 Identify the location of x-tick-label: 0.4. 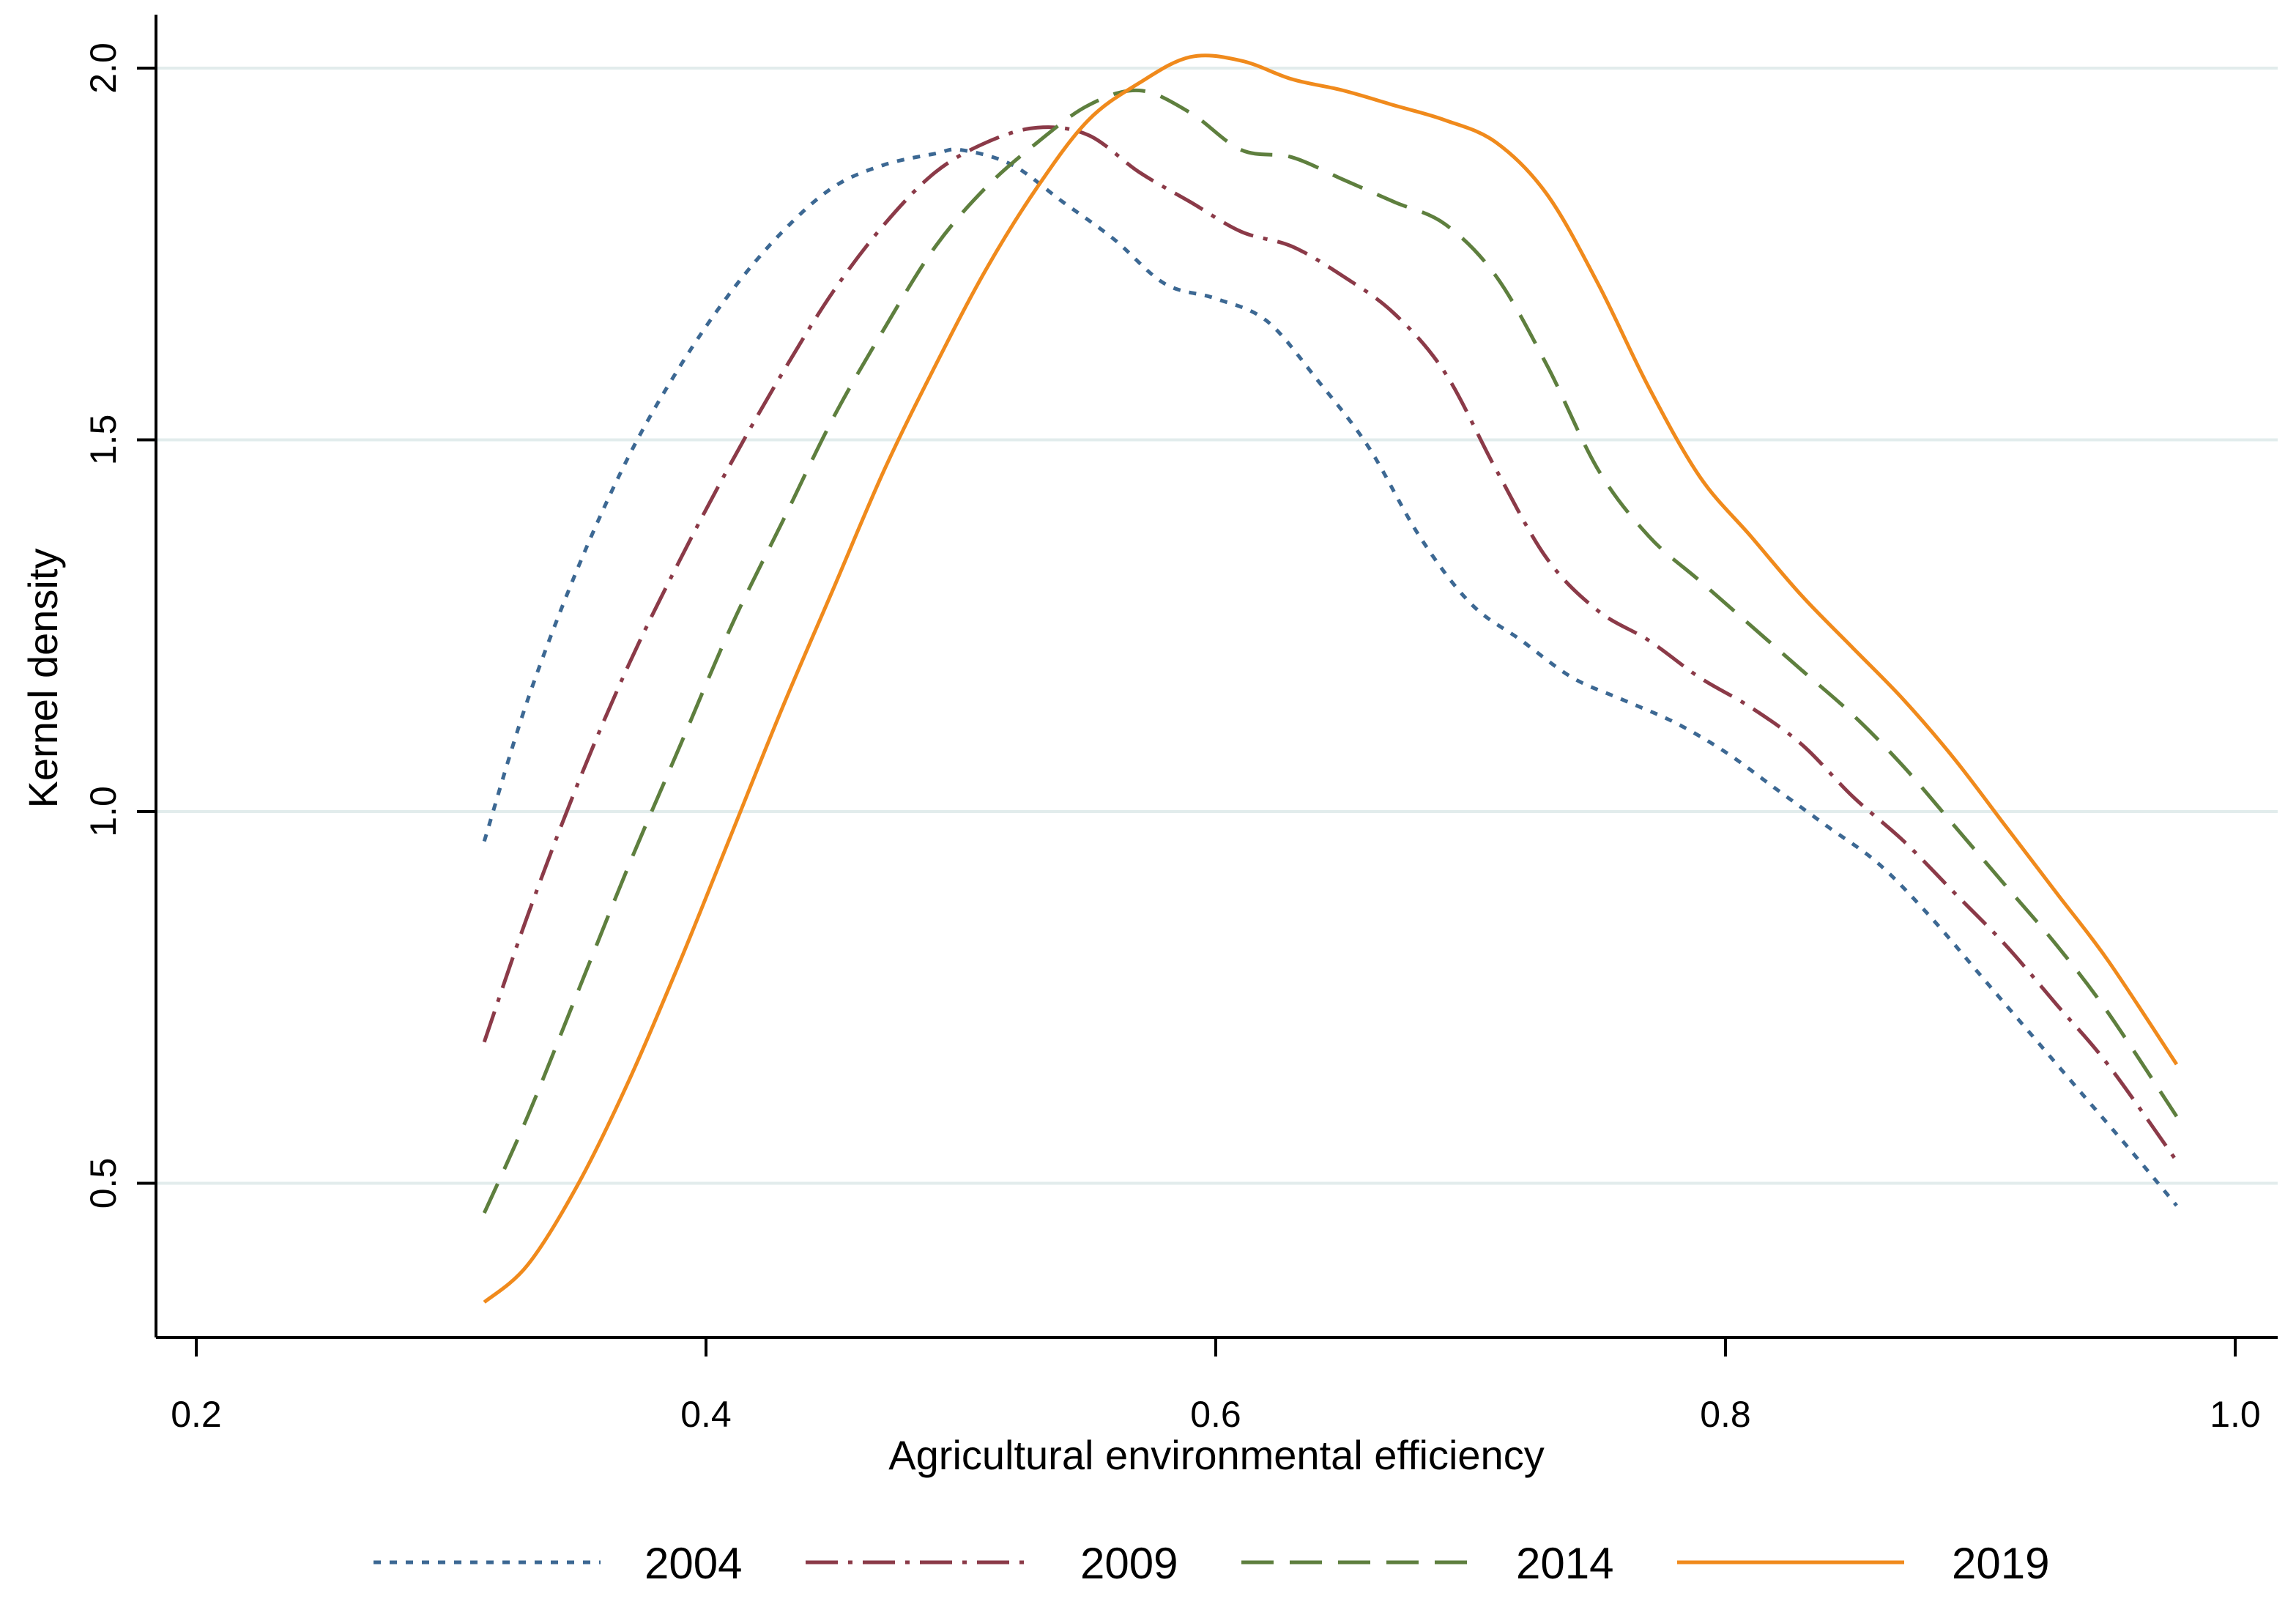
(706, 1414).